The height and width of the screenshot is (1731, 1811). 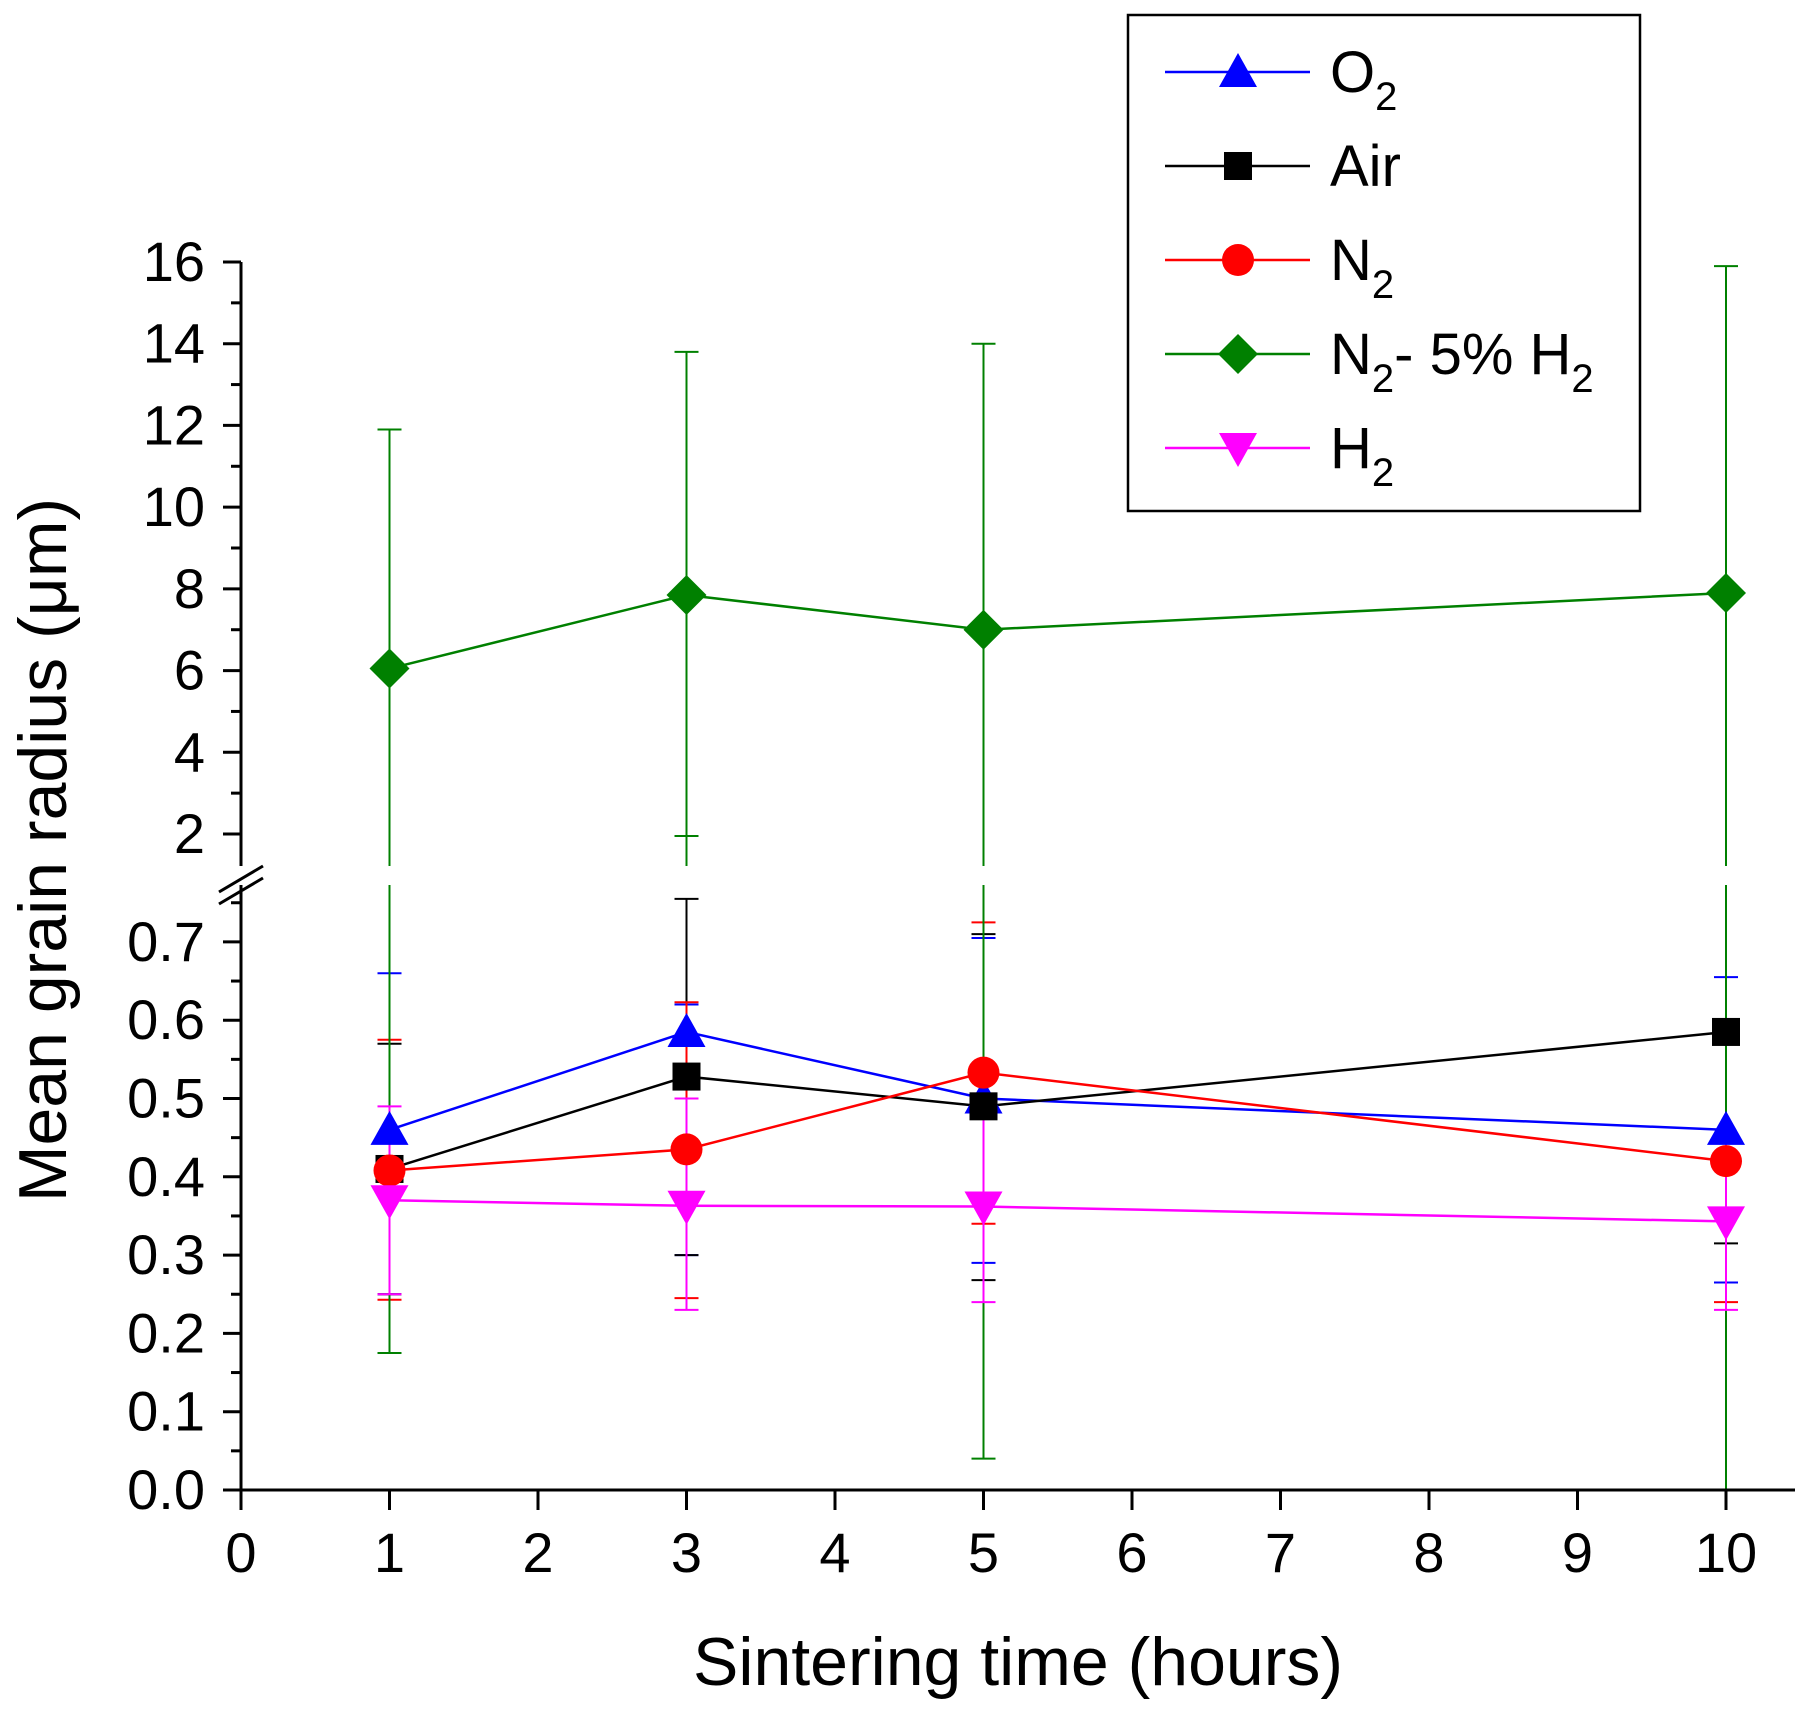 What do you see at coordinates (166, 1176) in the screenshot?
I see `y-tick-label: 0.4` at bounding box center [166, 1176].